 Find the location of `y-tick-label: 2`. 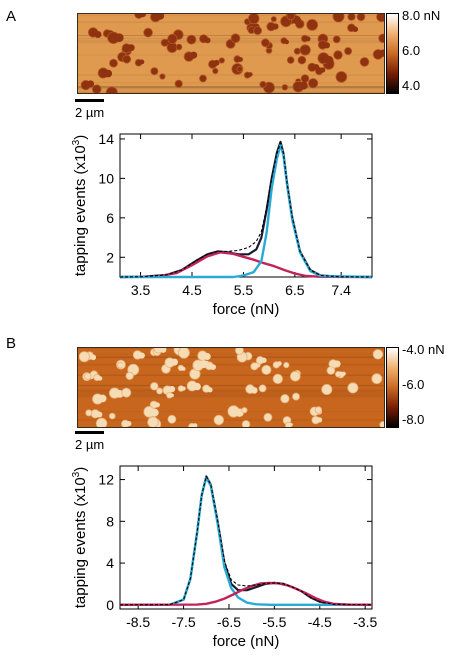

y-tick-label: 2 is located at coordinates (110, 257).